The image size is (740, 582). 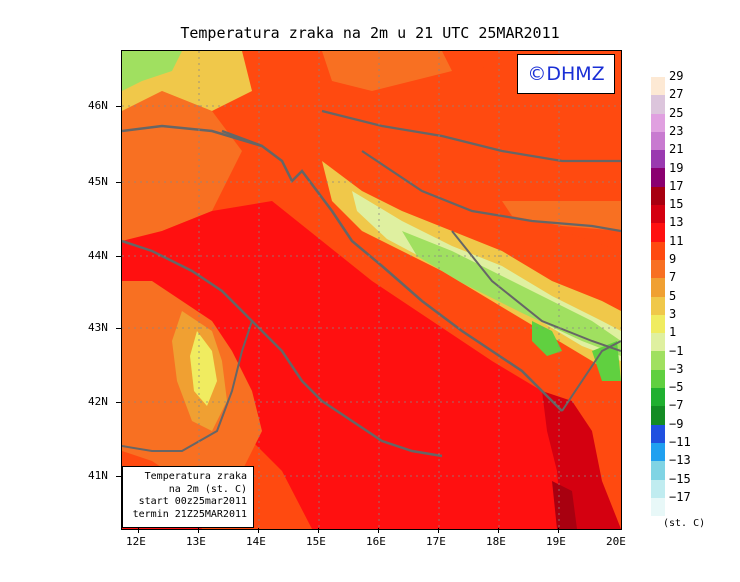 I want to click on colorbar-label: 19, so click(x=676, y=167).